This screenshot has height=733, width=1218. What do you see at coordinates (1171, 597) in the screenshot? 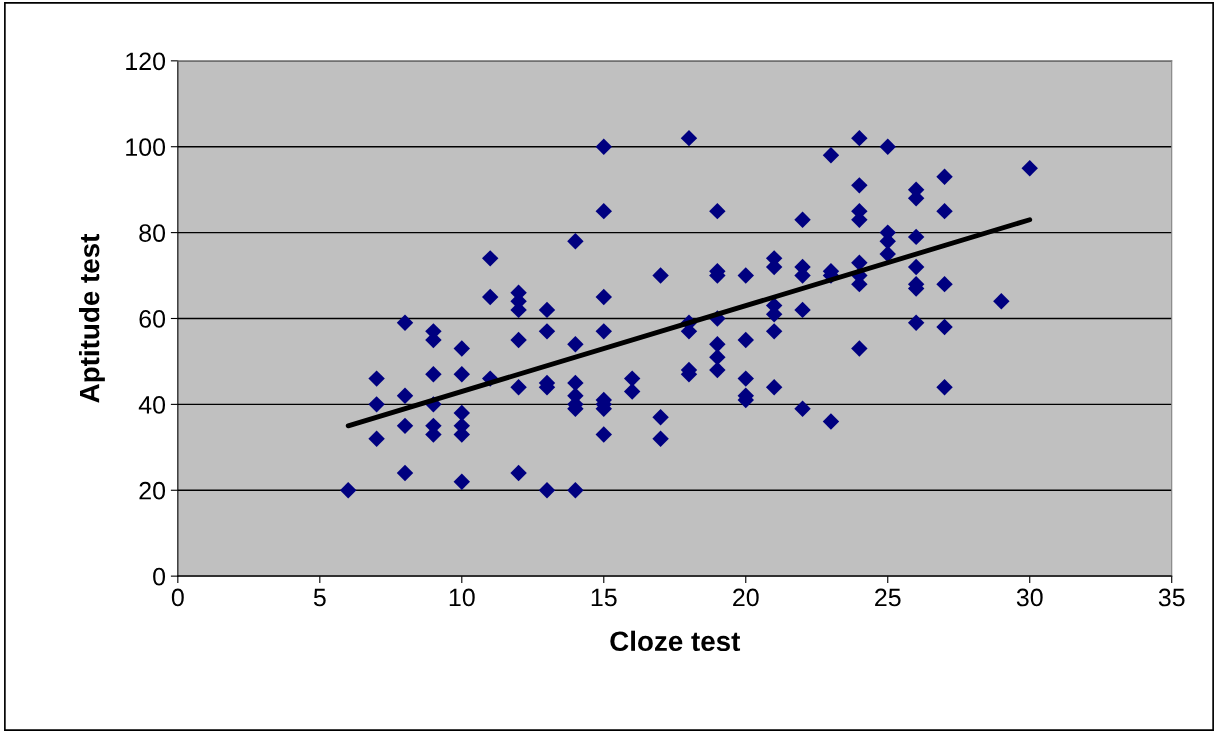
I see `x-tick-label: 35` at bounding box center [1171, 597].